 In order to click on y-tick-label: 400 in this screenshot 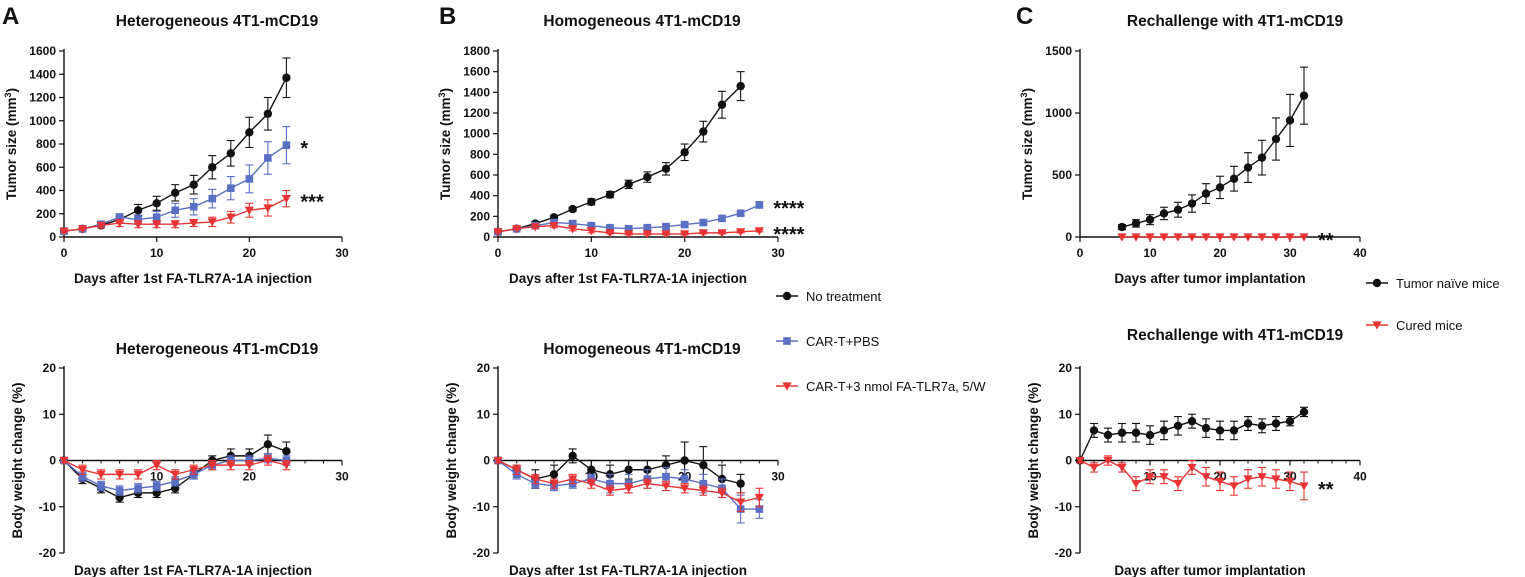, I will do `click(480, 196)`.